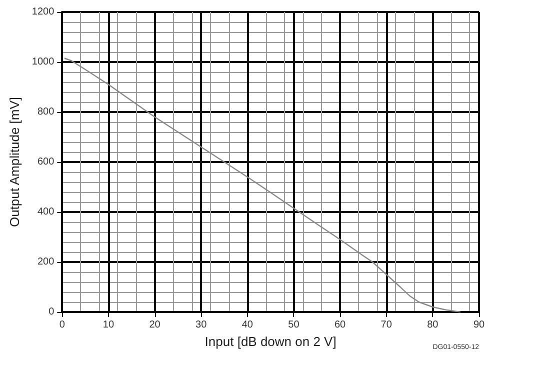  Describe the element at coordinates (62, 325) in the screenshot. I see `x-tick-label: 0` at that location.